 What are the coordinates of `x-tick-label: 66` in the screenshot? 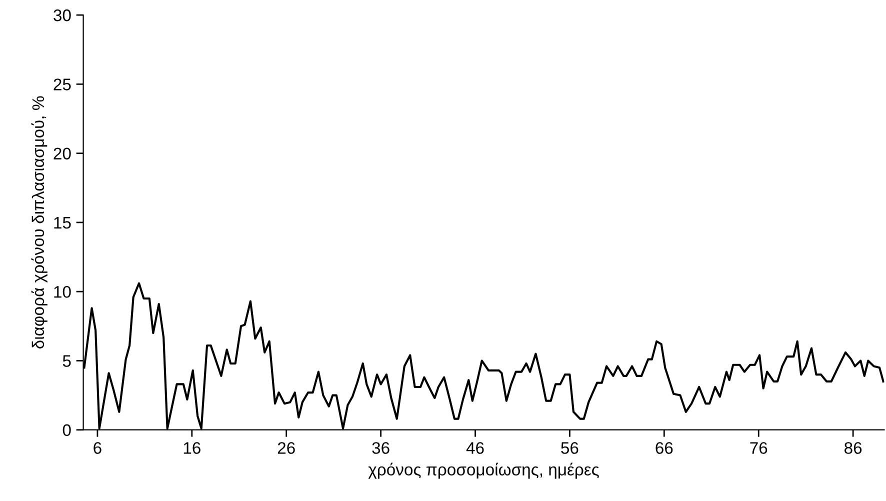 It's located at (664, 448).